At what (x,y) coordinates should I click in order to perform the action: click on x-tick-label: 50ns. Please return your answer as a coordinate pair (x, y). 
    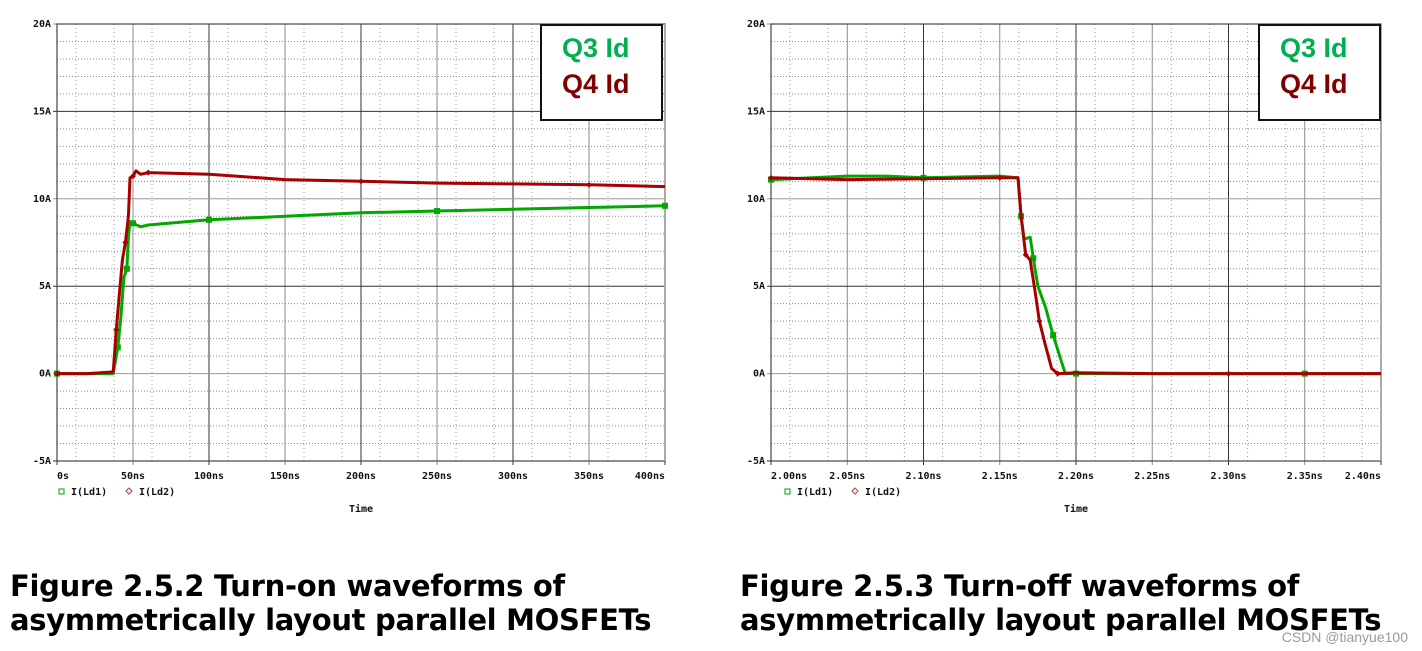
    Looking at the image, I should click on (133, 476).